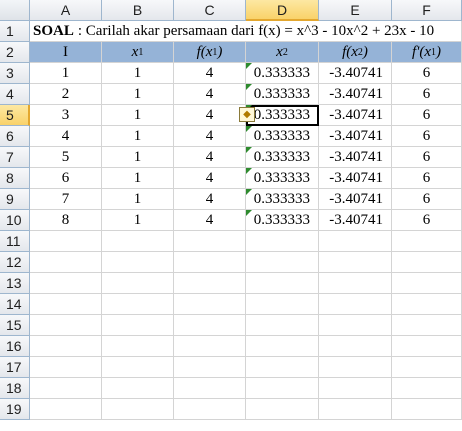  What do you see at coordinates (15, 262) in the screenshot?
I see `row-header-12: 12` at bounding box center [15, 262].